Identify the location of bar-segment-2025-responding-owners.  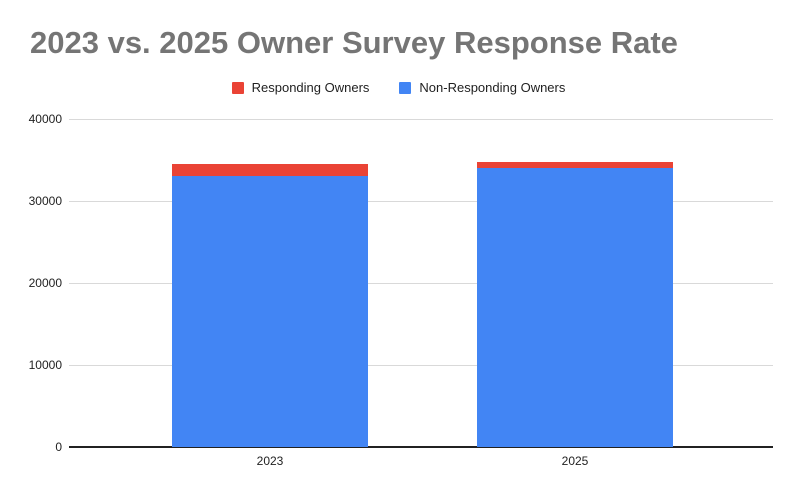
(575, 165).